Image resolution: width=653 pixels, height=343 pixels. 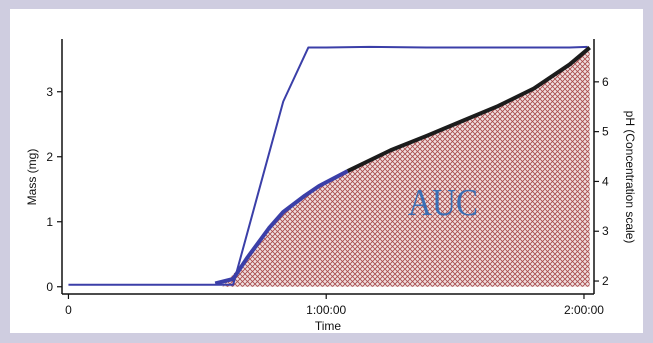 I want to click on x-tick-label: 2:00:00, so click(x=584, y=310).